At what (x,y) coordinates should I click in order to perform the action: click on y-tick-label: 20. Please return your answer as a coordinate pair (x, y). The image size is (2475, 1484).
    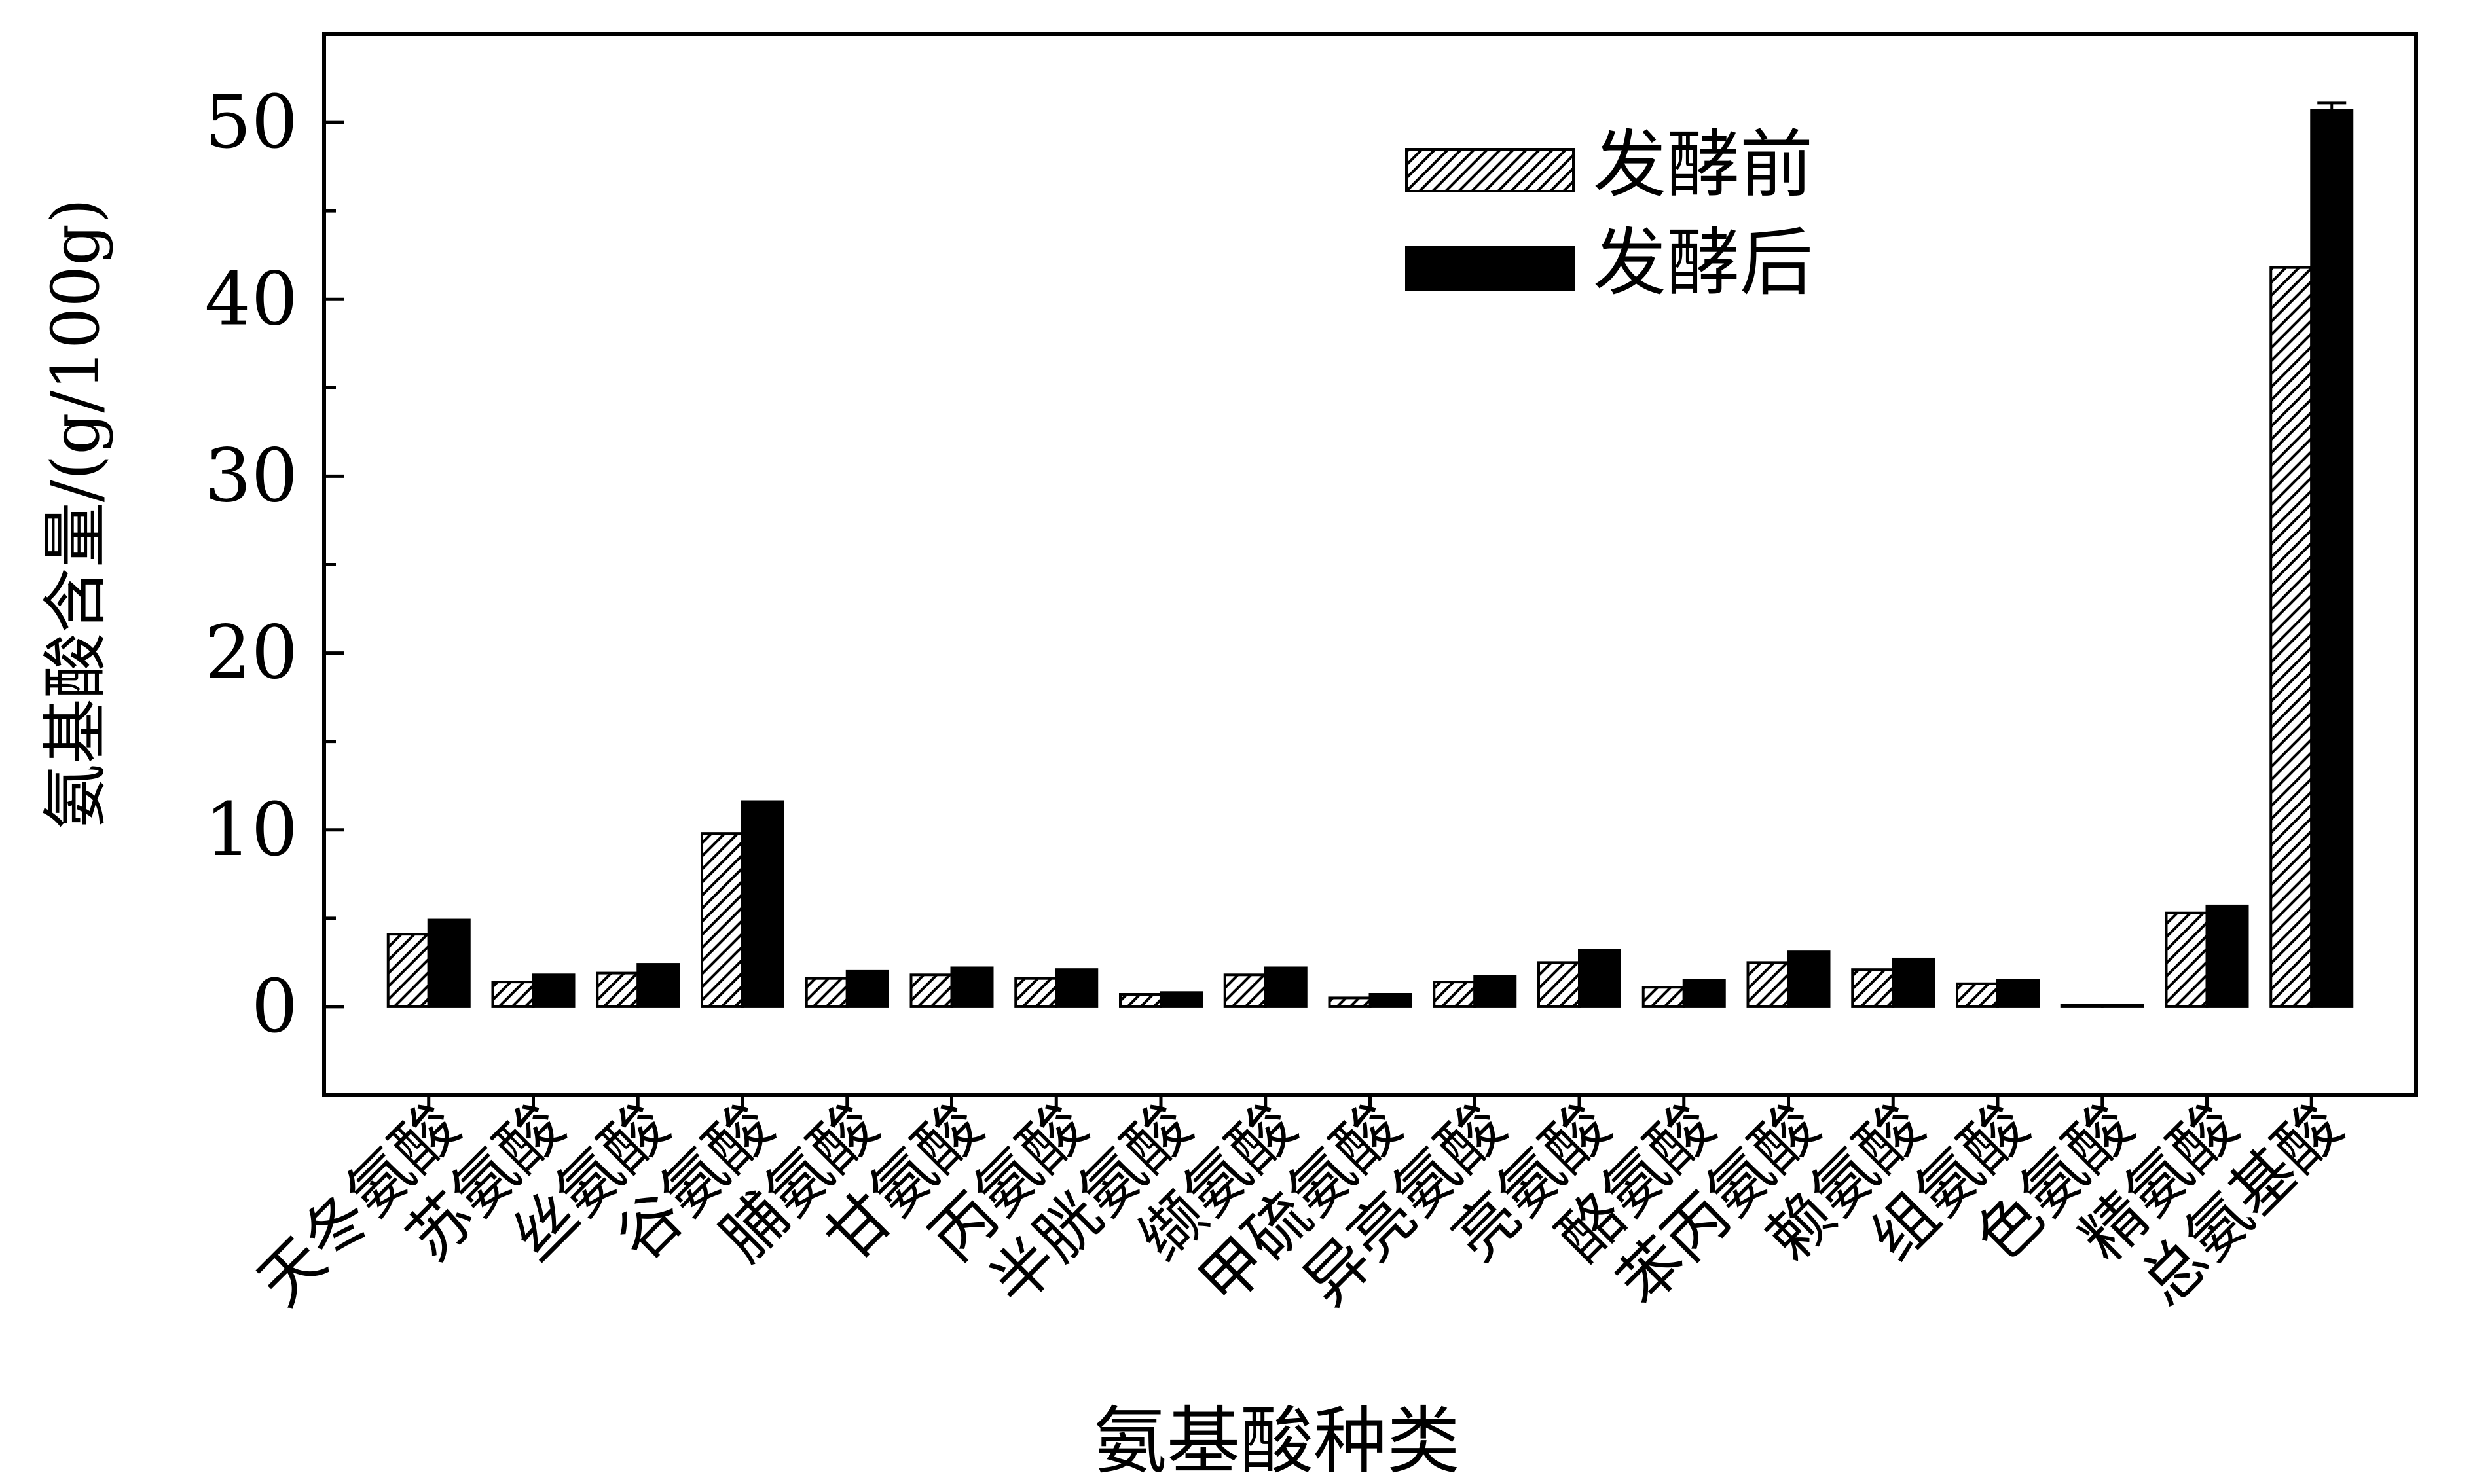
    Looking at the image, I should click on (251, 653).